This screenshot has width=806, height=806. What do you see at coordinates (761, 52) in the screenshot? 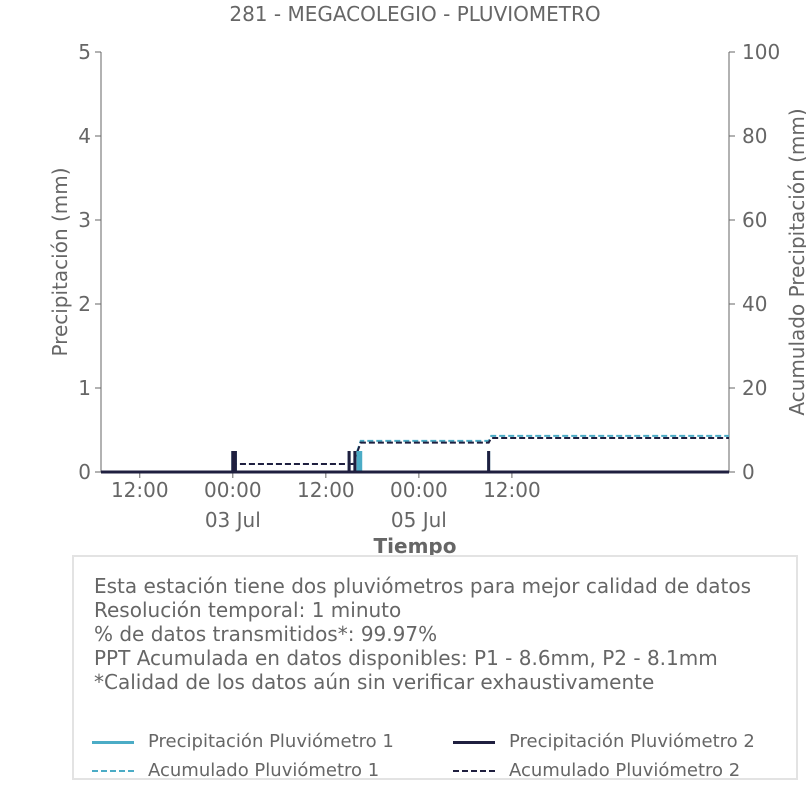
I see `right-y-tick-label: 100` at bounding box center [761, 52].